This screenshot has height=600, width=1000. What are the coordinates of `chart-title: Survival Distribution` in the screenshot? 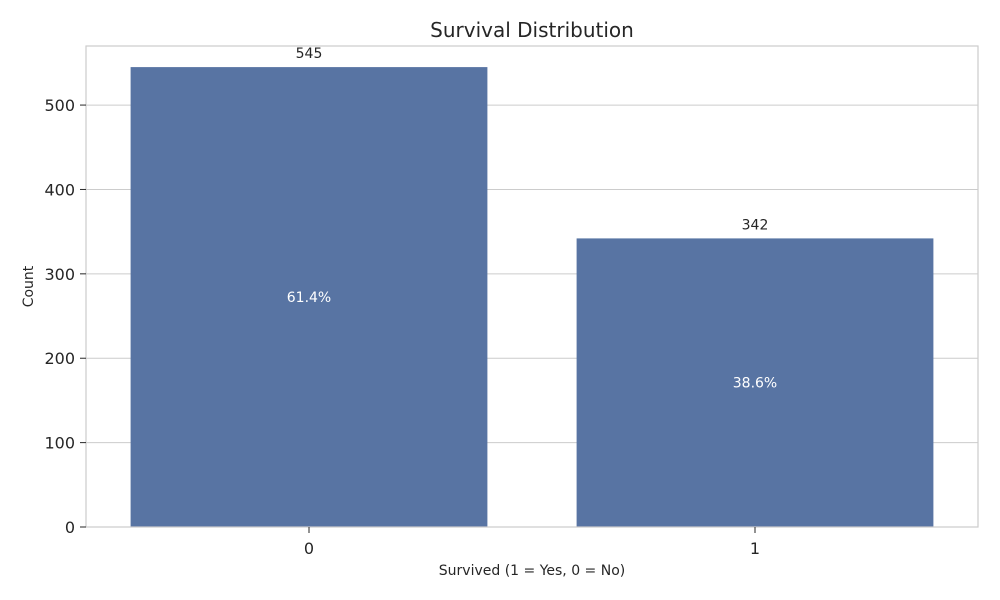 It's located at (532, 30).